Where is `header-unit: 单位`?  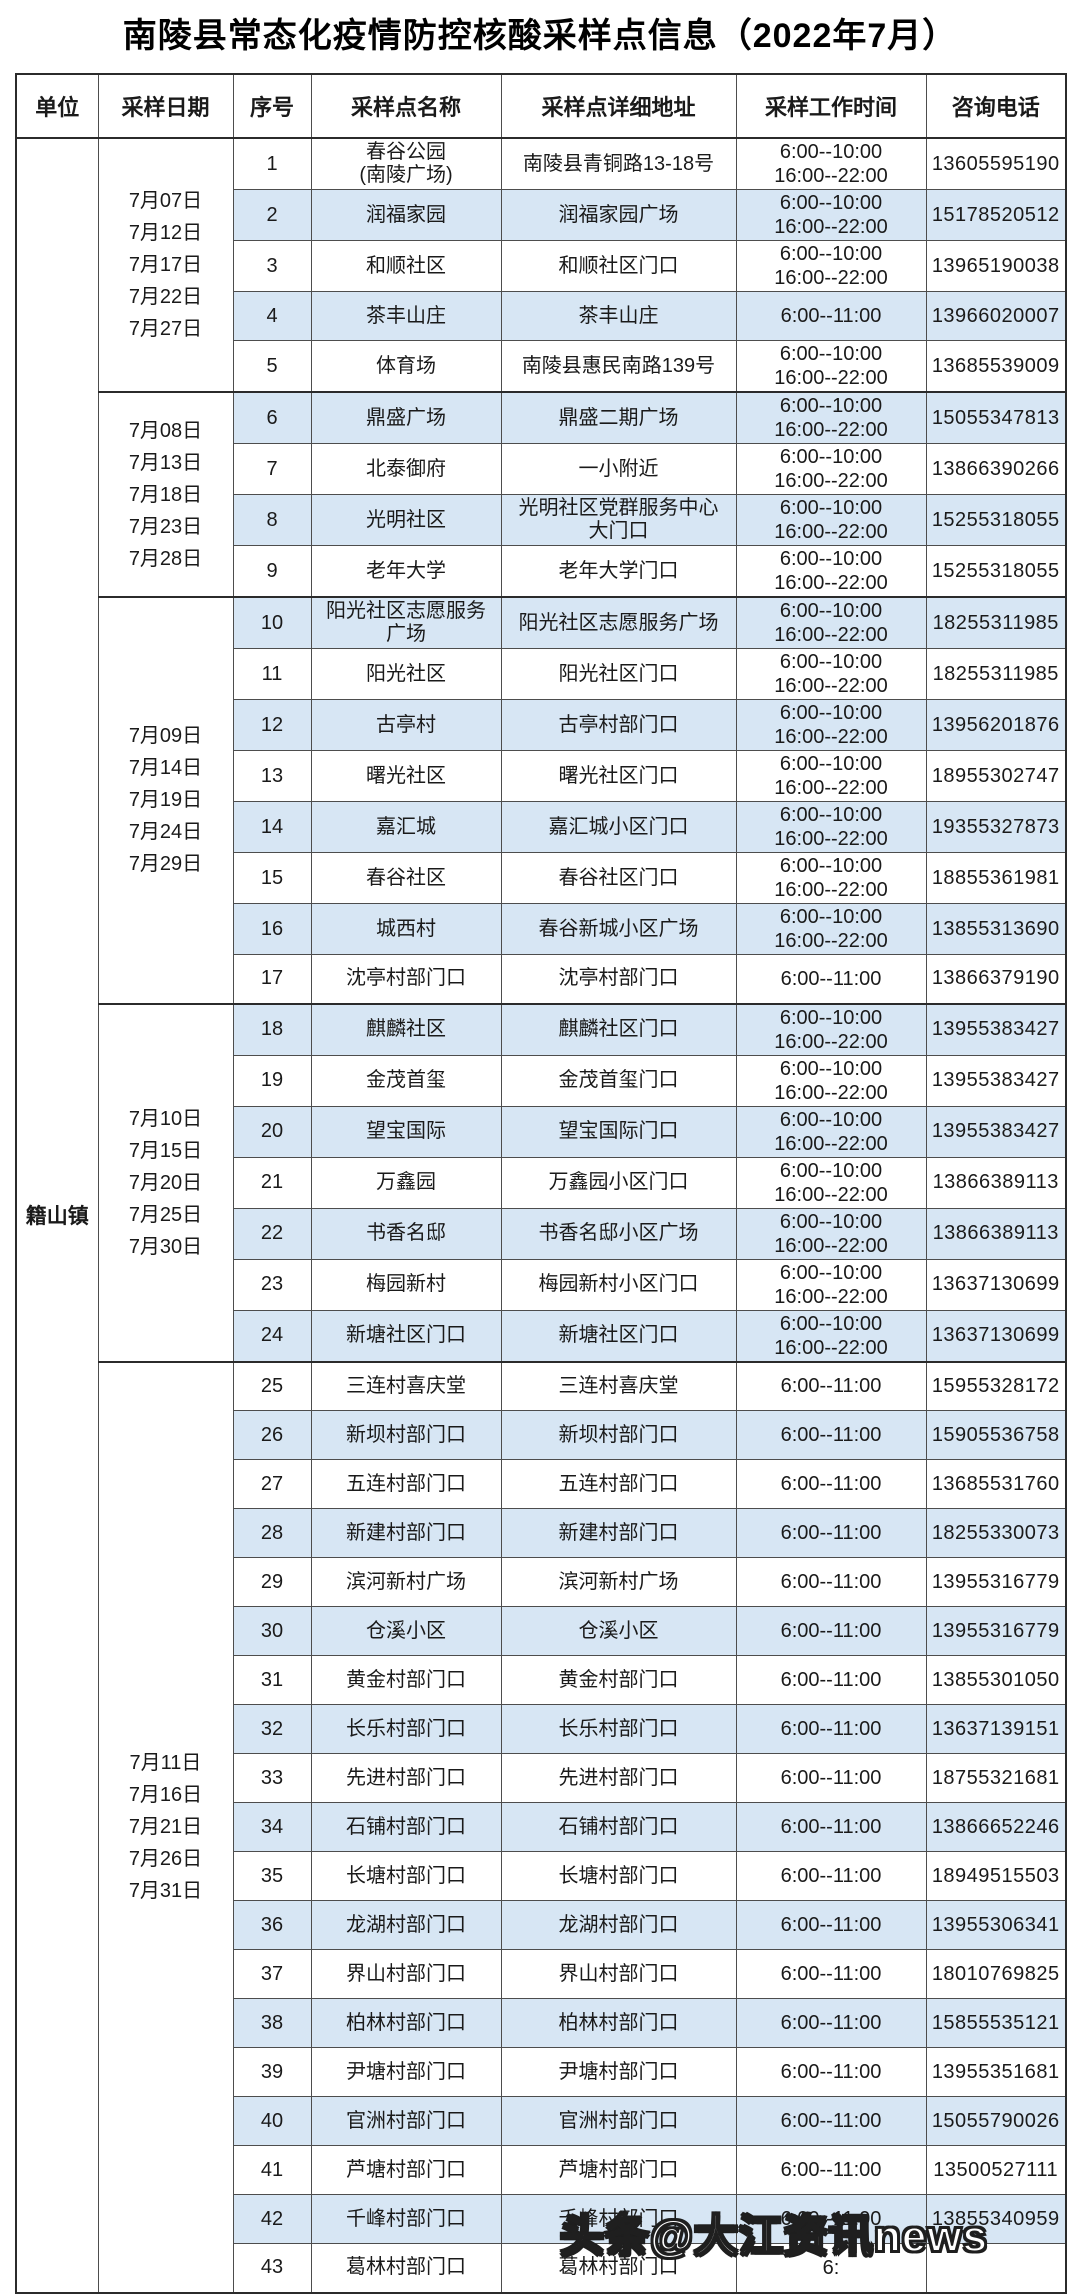
header-unit: 单位 is located at coordinates (57, 106).